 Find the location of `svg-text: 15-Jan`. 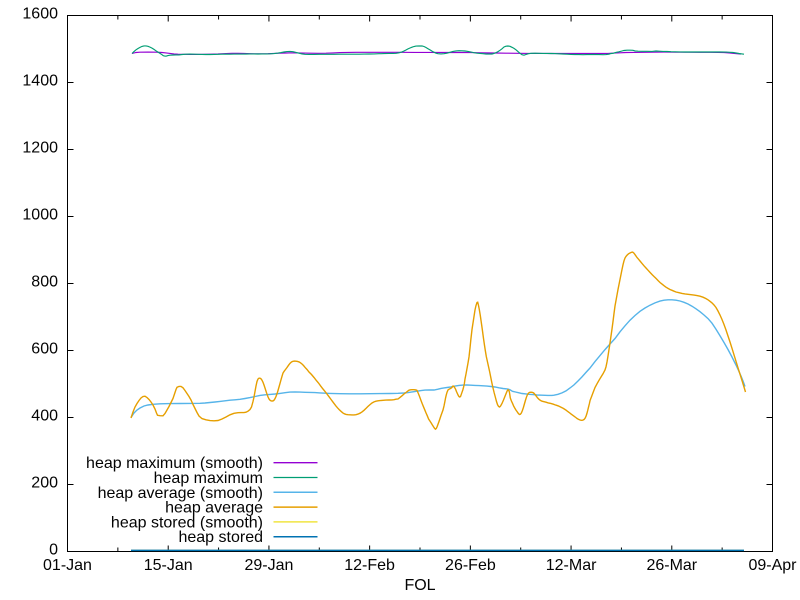

svg-text: 15-Jan is located at coordinates (168, 565).